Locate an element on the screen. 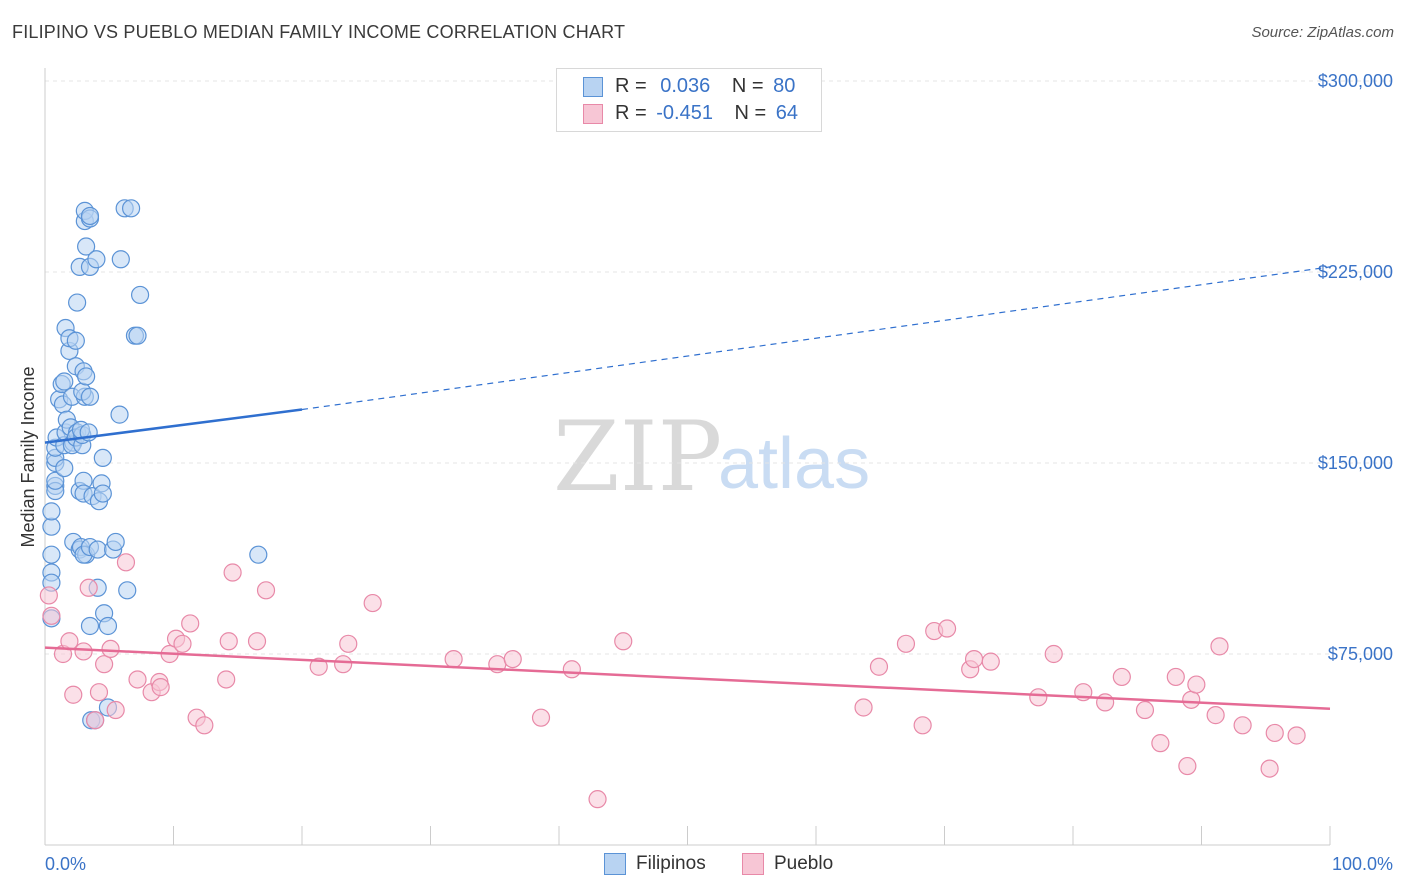 The height and width of the screenshot is (892, 1406). legend-r-value-filipinos: 0.036 is located at coordinates (685, 86).